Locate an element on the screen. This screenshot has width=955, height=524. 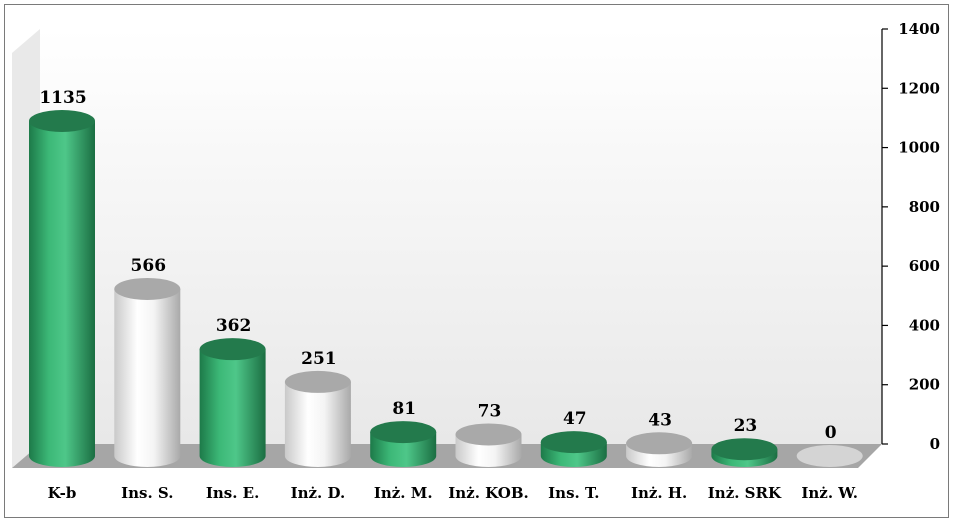
data-label: 47 is located at coordinates (575, 419).